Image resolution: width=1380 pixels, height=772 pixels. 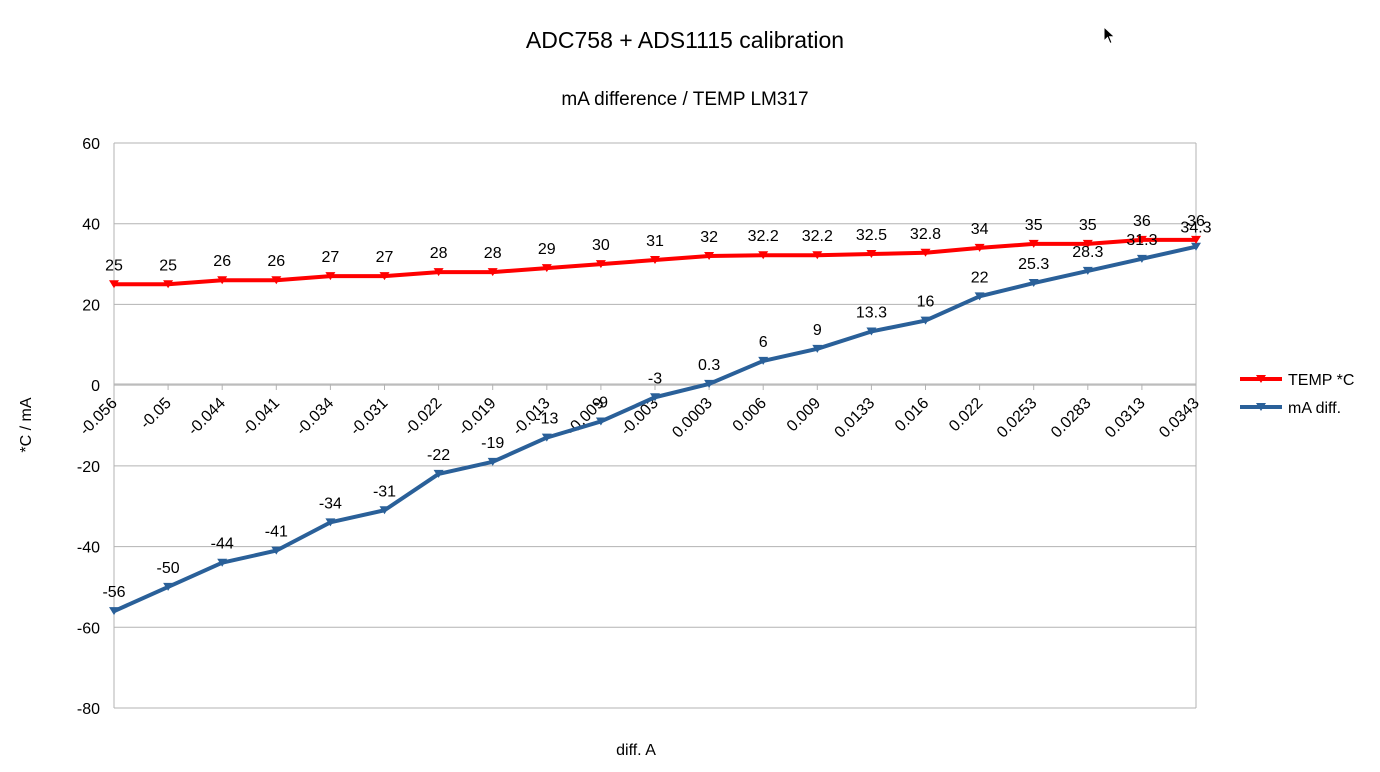 What do you see at coordinates (91, 305) in the screenshot?
I see `y-tick-label: 20` at bounding box center [91, 305].